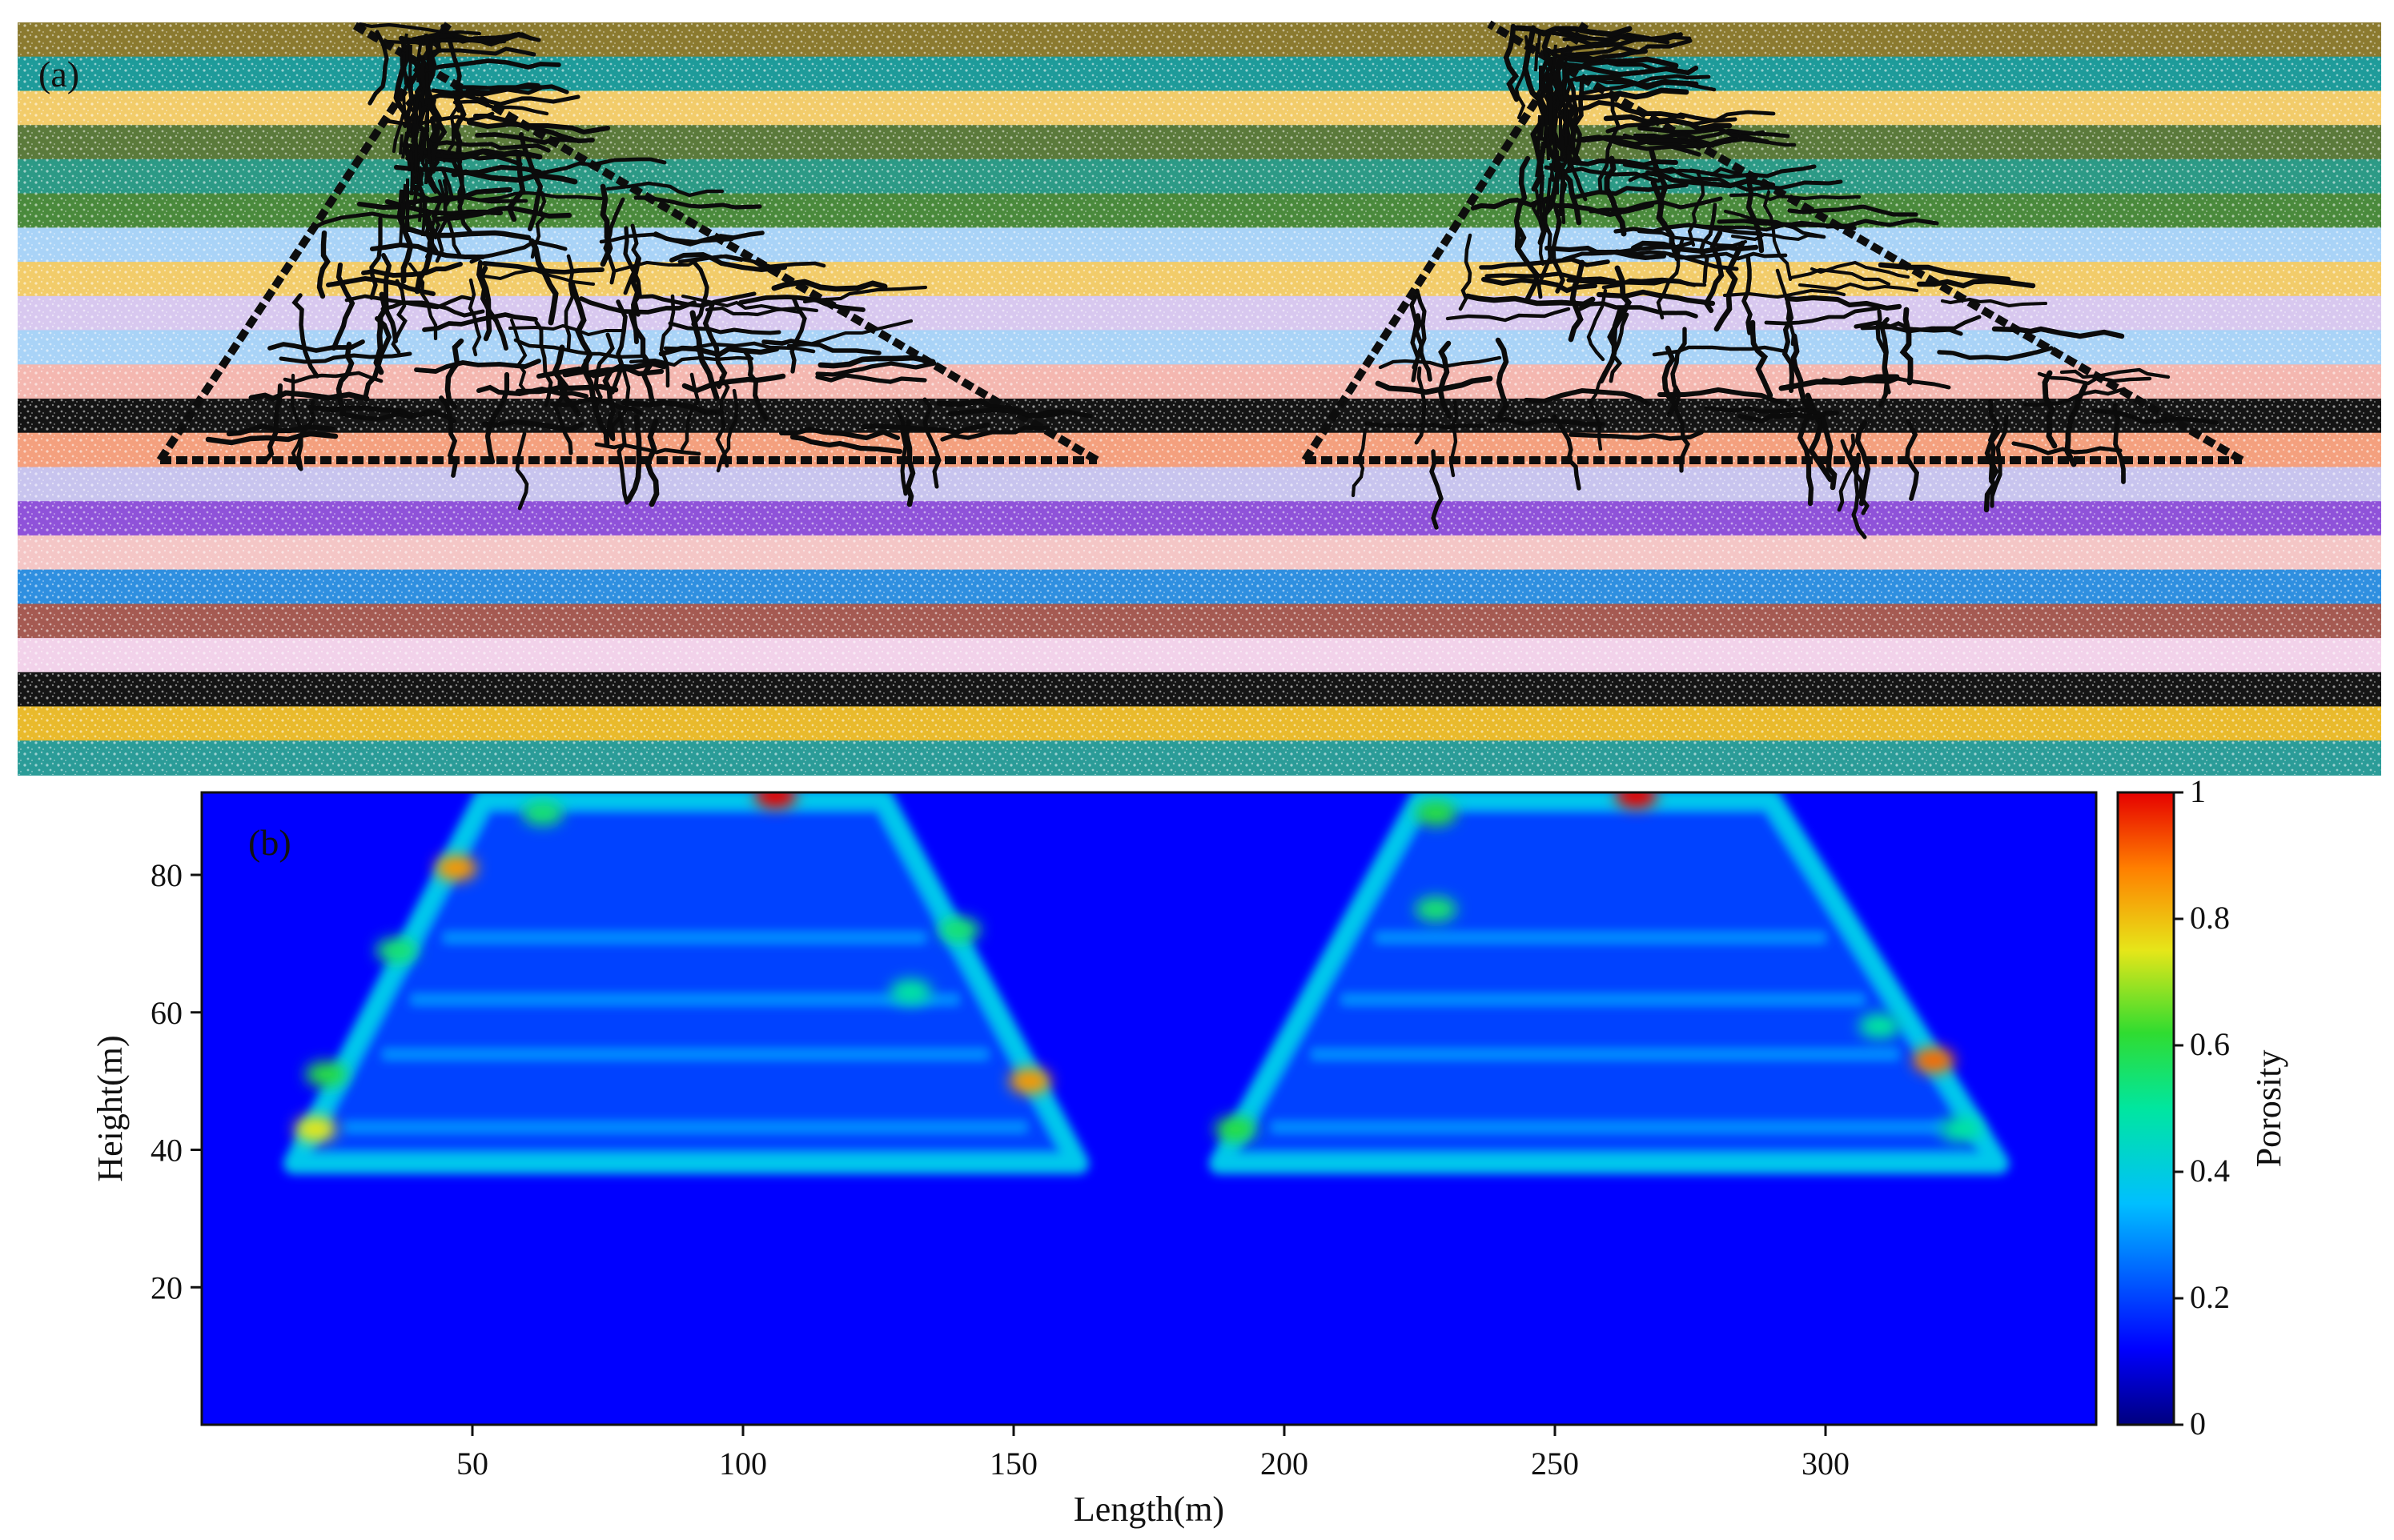 The image size is (2394, 1540). What do you see at coordinates (167, 875) in the screenshot?
I see `y-tick-label: 80` at bounding box center [167, 875].